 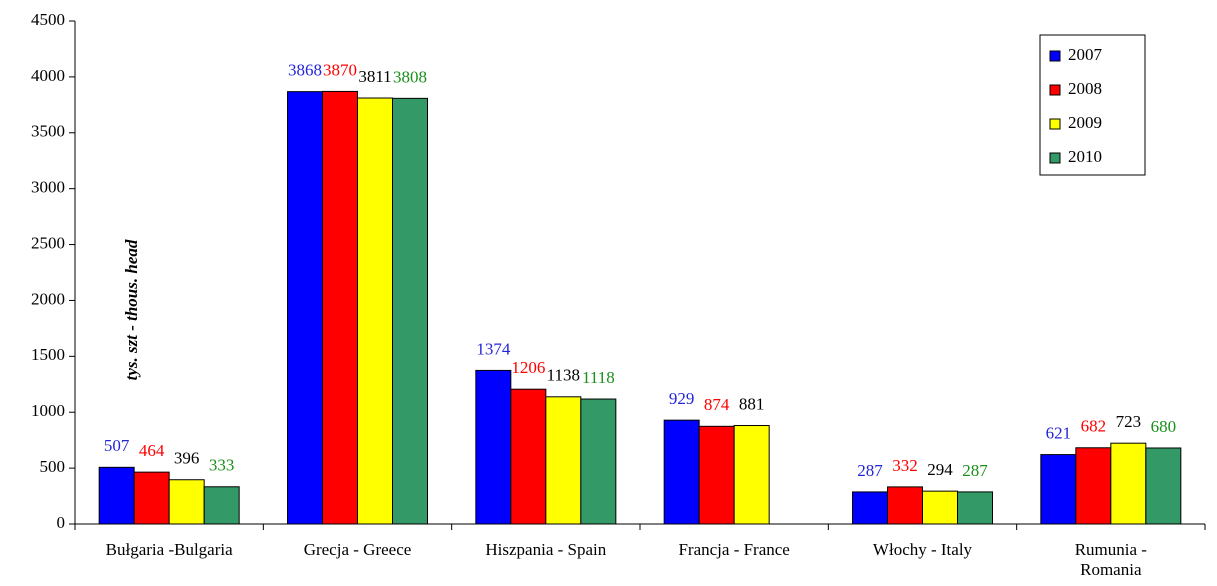 What do you see at coordinates (734, 549) in the screenshot?
I see `x-tick-label: Francja - France` at bounding box center [734, 549].